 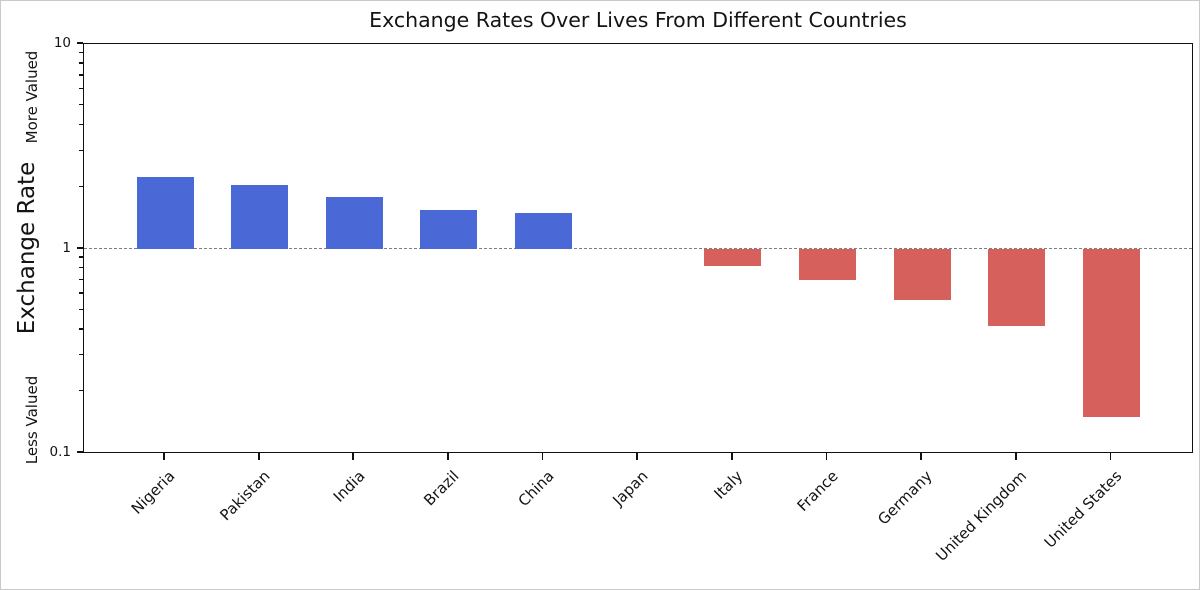 What do you see at coordinates (153, 492) in the screenshot?
I see `x-tick-label-nigeria: Nigeria` at bounding box center [153, 492].